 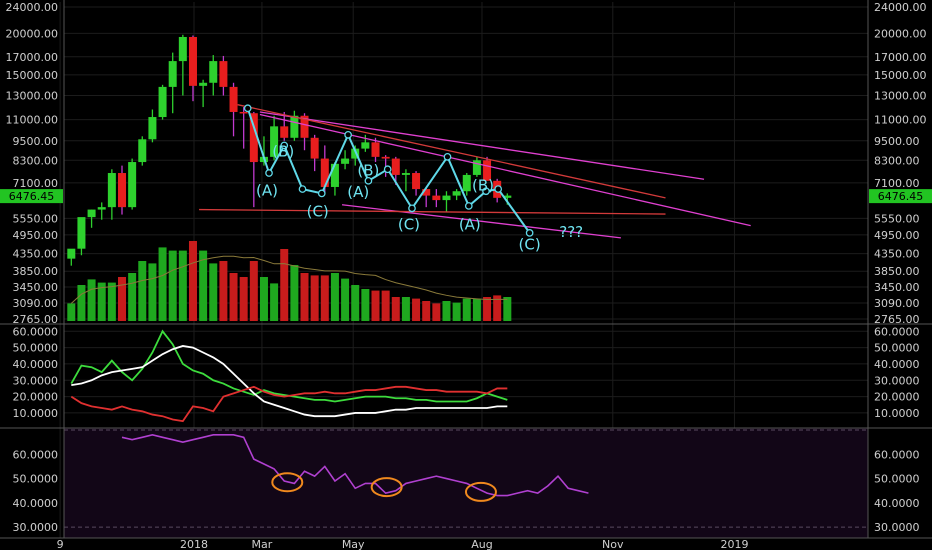 What do you see at coordinates (897, 380) in the screenshot?
I see `indicator-tick-label-right: 30.0000` at bounding box center [897, 380].